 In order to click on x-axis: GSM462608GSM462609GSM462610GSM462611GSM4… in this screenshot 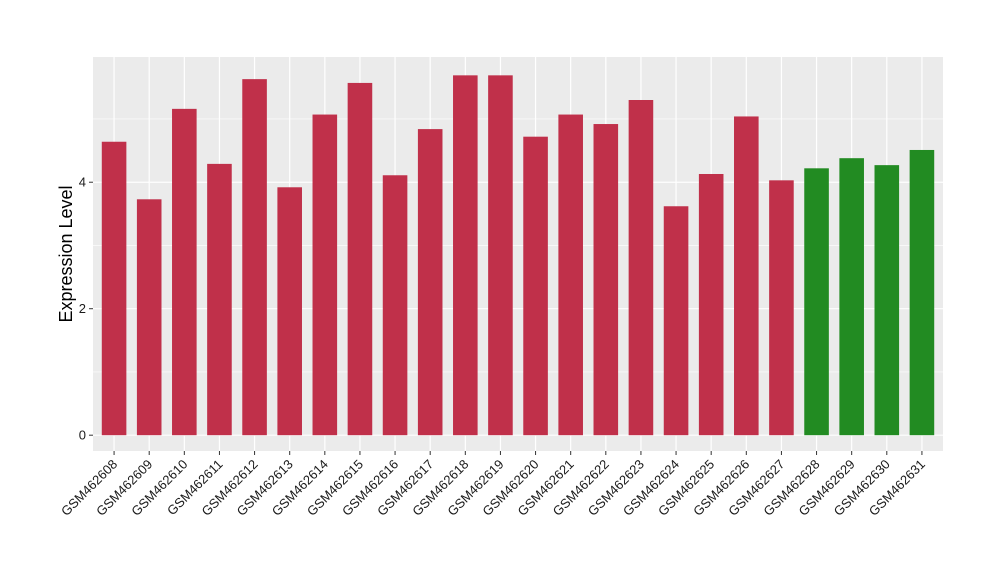, I will do `click(493, 485)`.